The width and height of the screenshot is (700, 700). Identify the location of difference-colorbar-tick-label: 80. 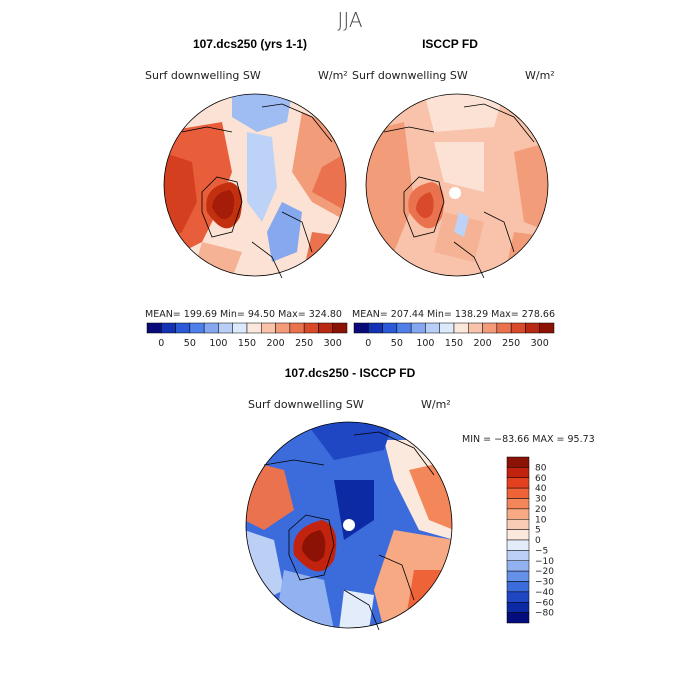
(541, 468).